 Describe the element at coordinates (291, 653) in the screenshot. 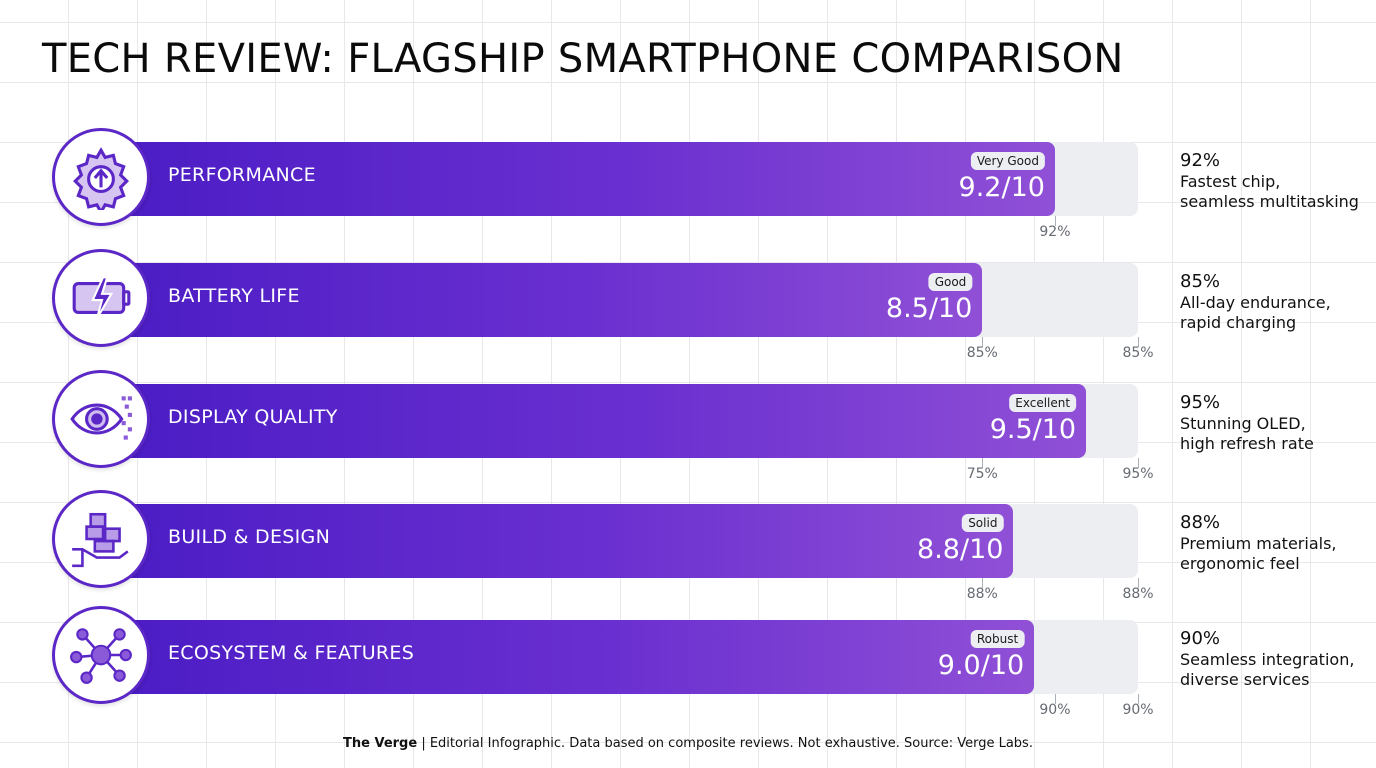

I see `category-label: ECOSYSTEM & FEATURES` at that location.